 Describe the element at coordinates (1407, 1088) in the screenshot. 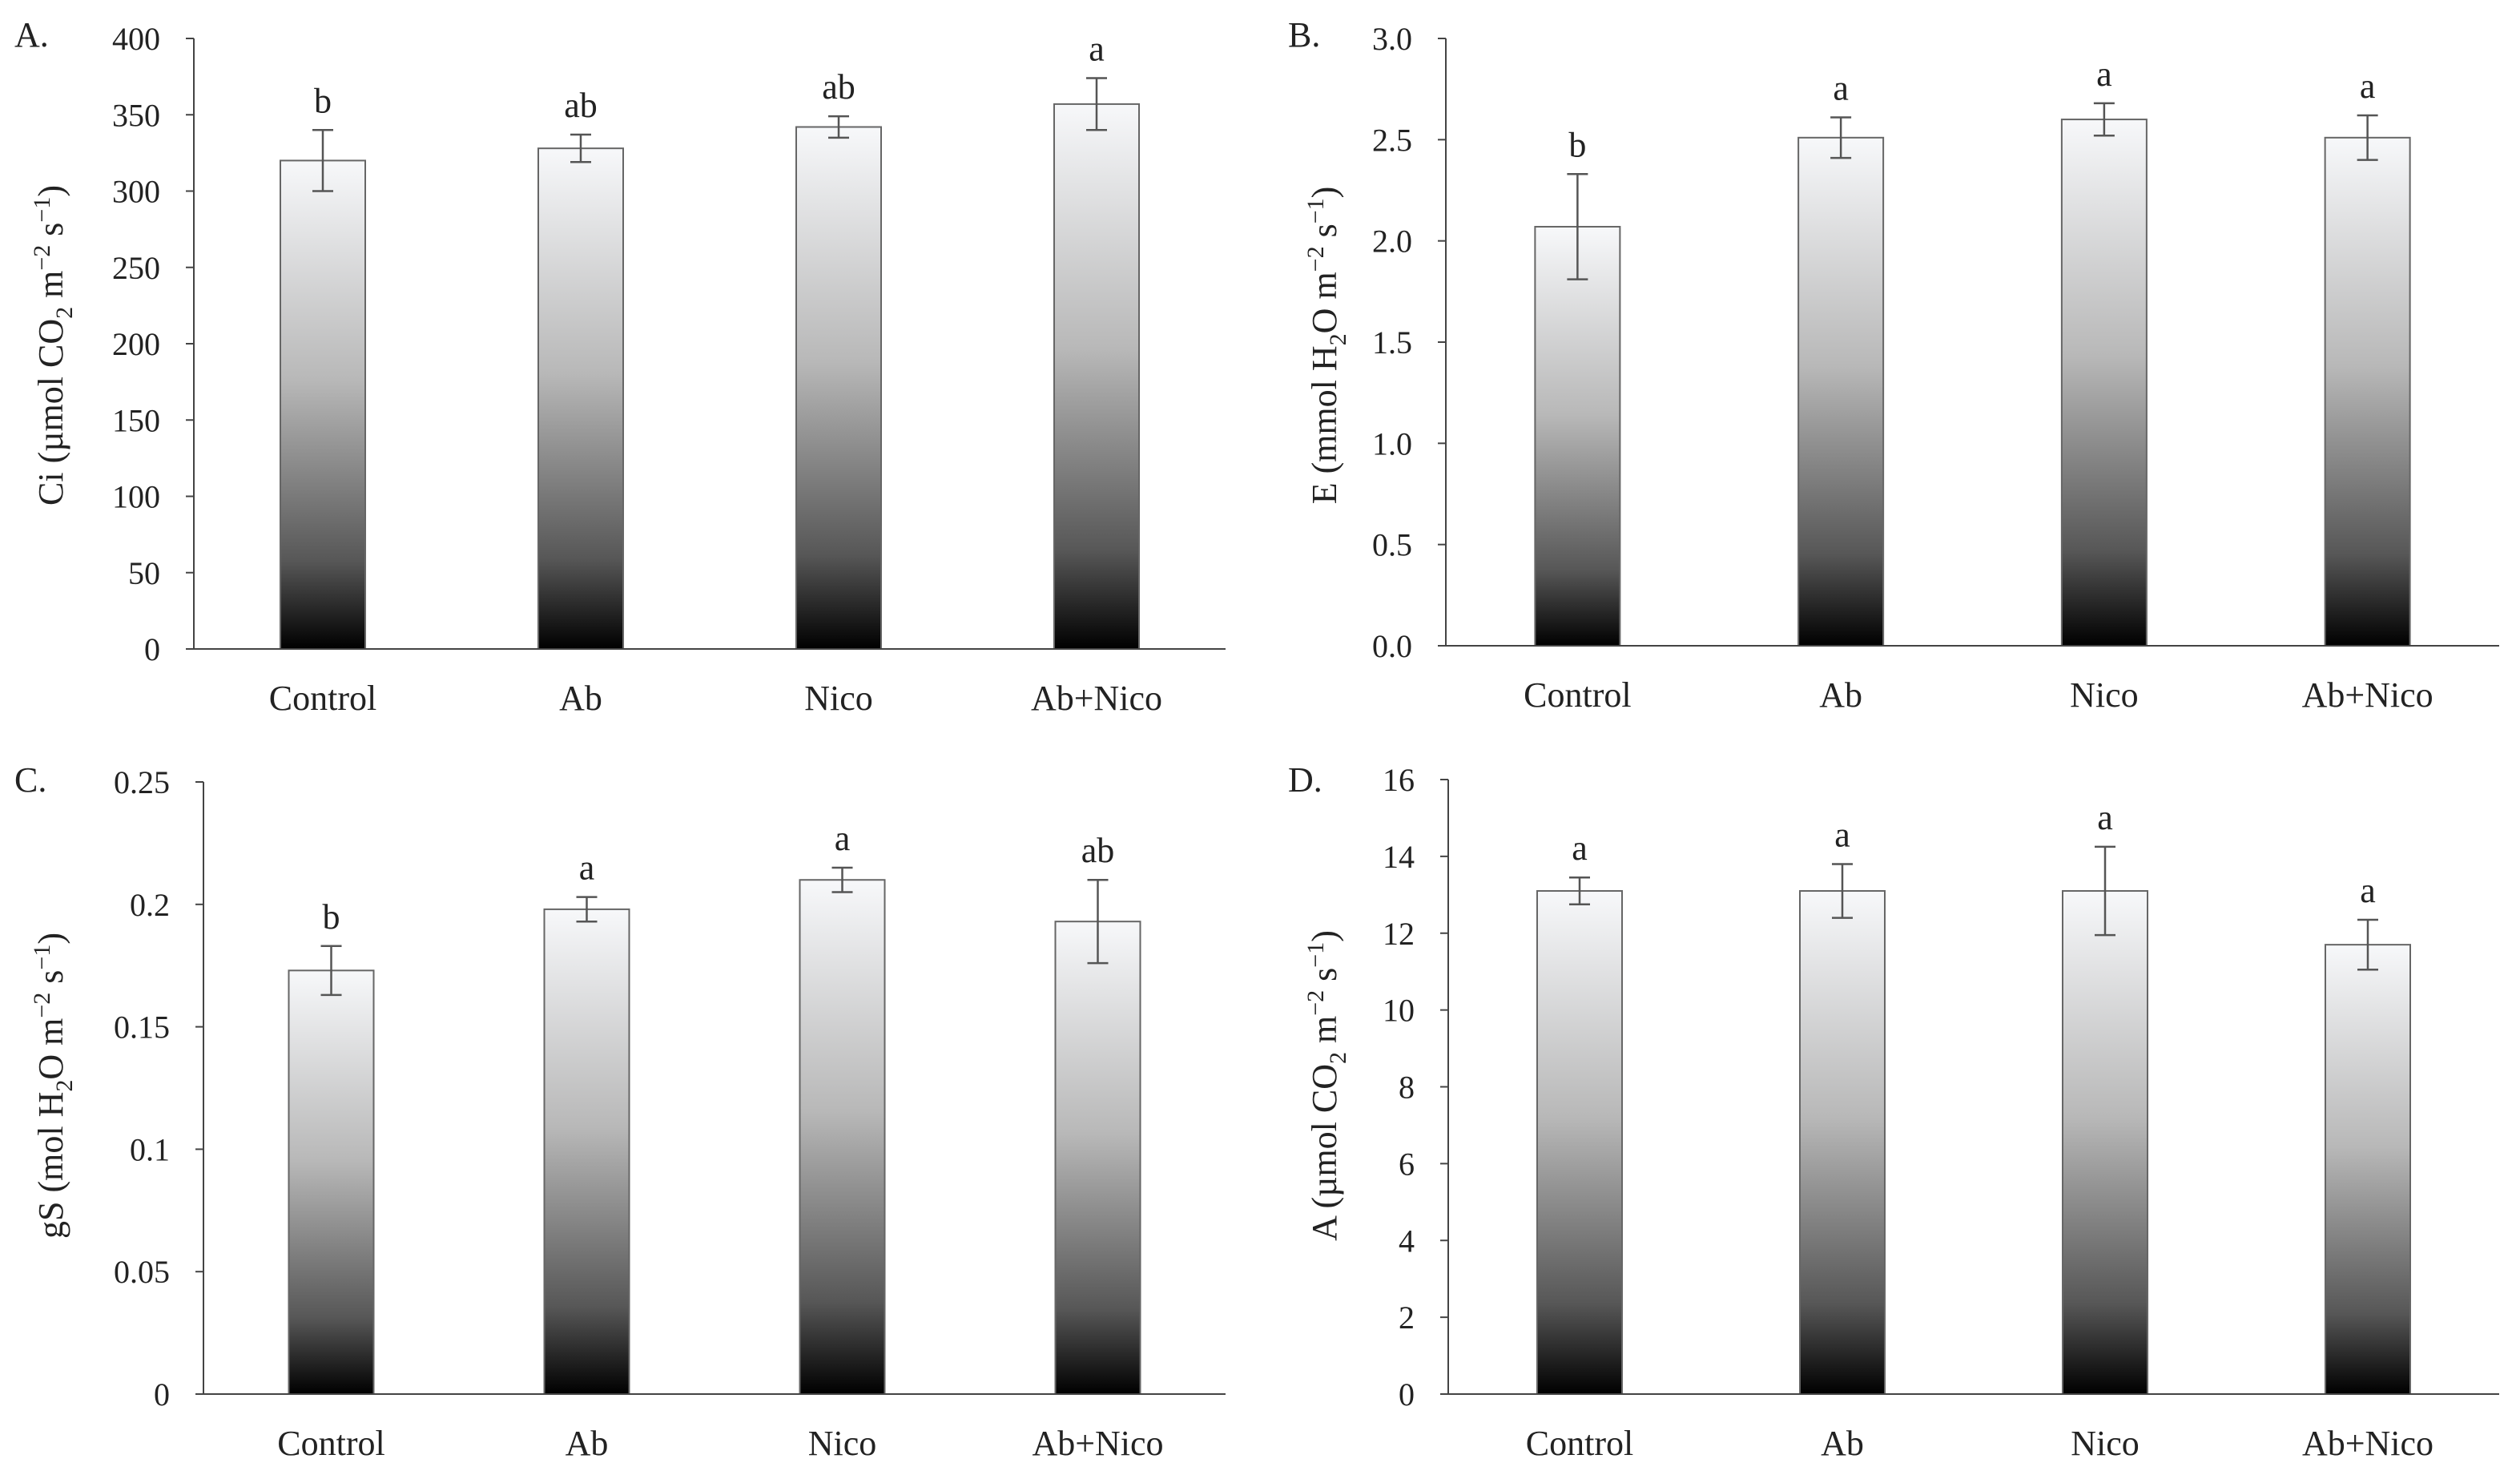

I see `y-tick-label: 8` at that location.